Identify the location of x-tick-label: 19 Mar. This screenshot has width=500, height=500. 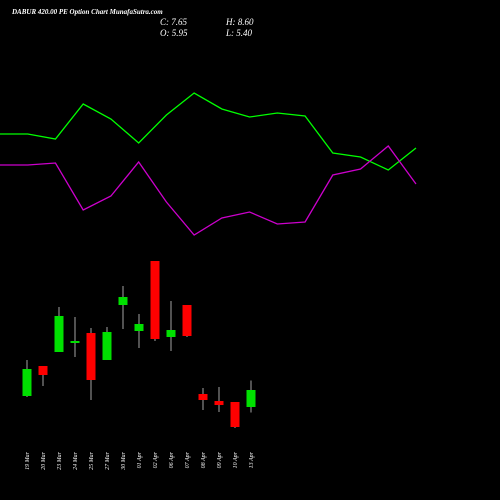
(28, 460).